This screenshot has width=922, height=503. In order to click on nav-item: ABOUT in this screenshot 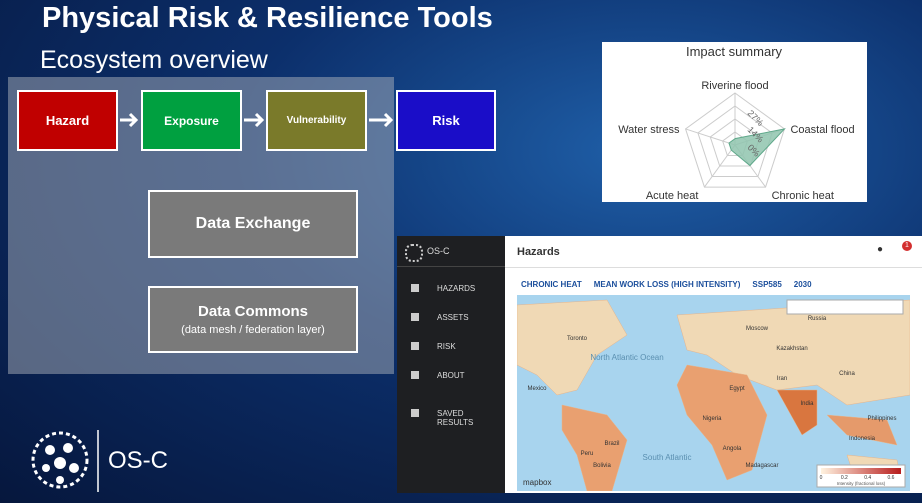, I will do `click(451, 375)`.